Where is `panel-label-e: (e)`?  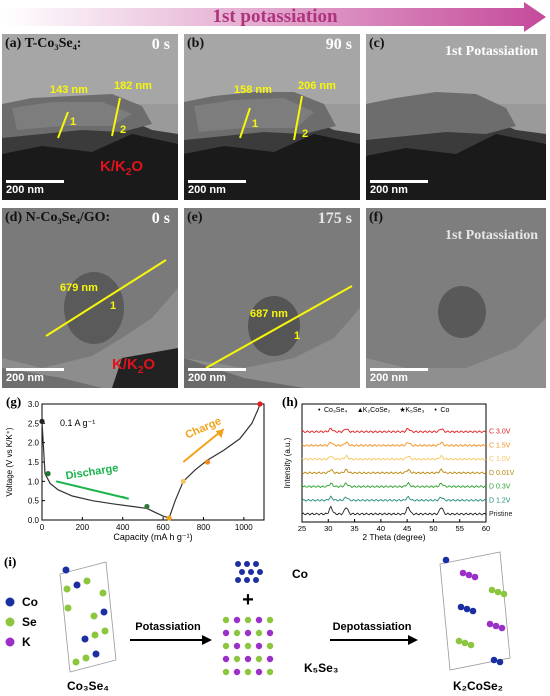
panel-label-e: (e) is located at coordinates (195, 217).